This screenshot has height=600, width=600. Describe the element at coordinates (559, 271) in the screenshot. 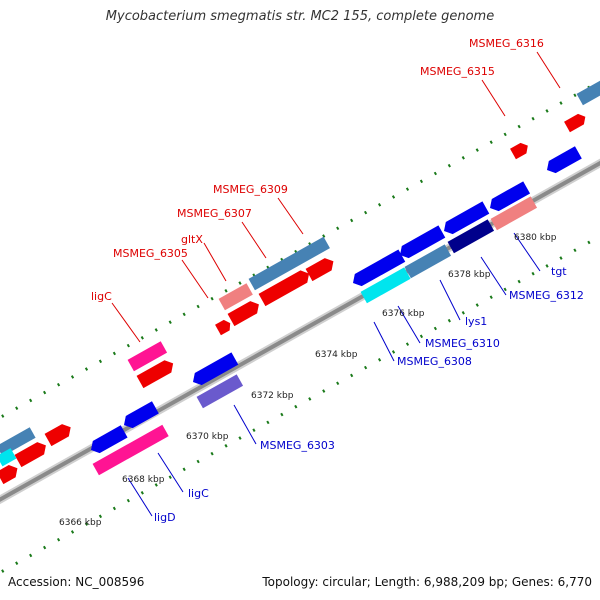

I see `gene-label: tgt` at that location.